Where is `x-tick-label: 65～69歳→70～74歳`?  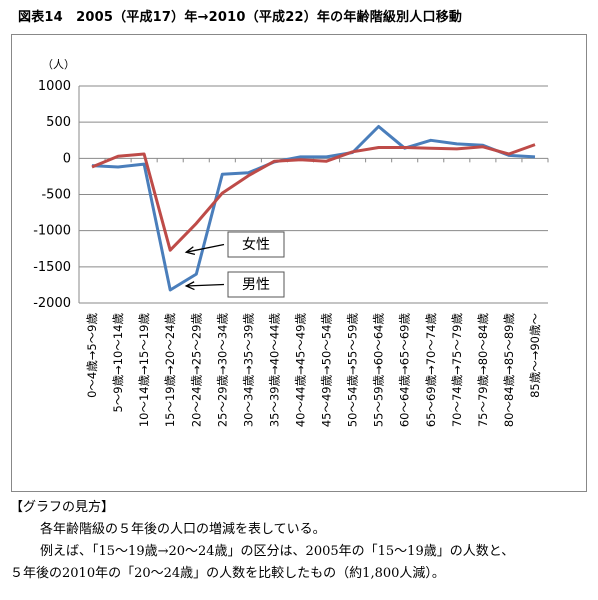
x-tick-label: 65～69歳→70～74歳 is located at coordinates (431, 370).